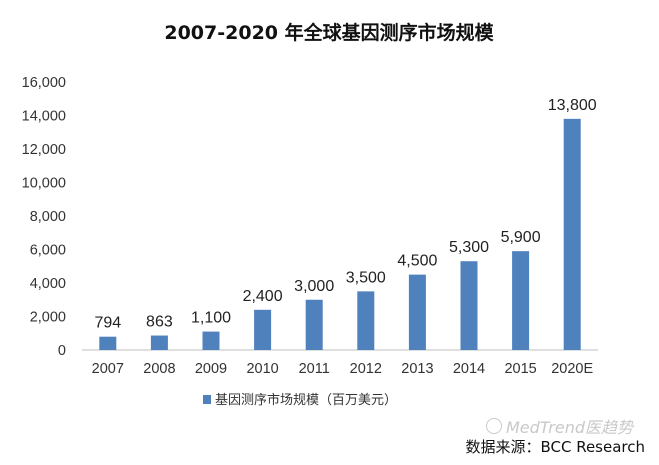  I want to click on watermark-text: MedTrend医趋势, so click(569, 427).